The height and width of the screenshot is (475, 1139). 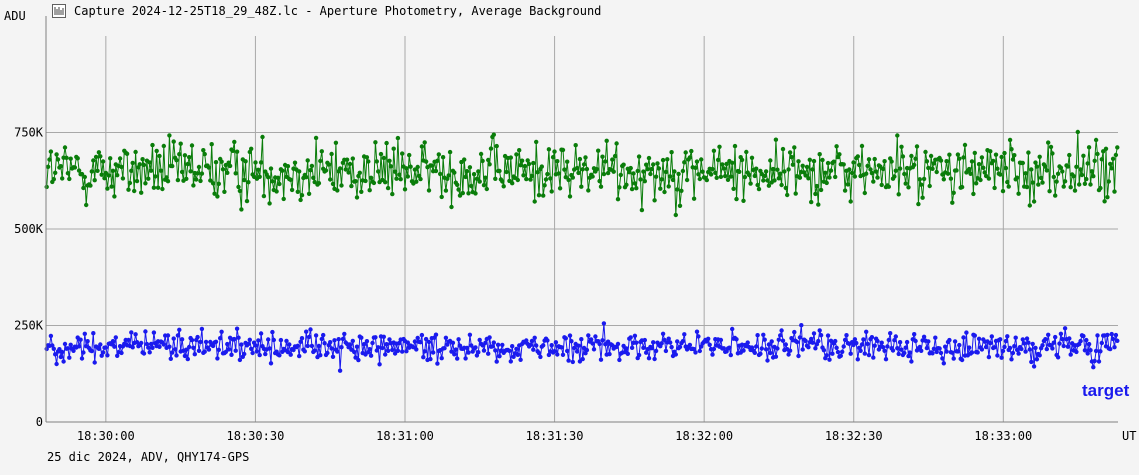 I want to click on x-tick-label: 18:33:00, so click(x=1003, y=436).